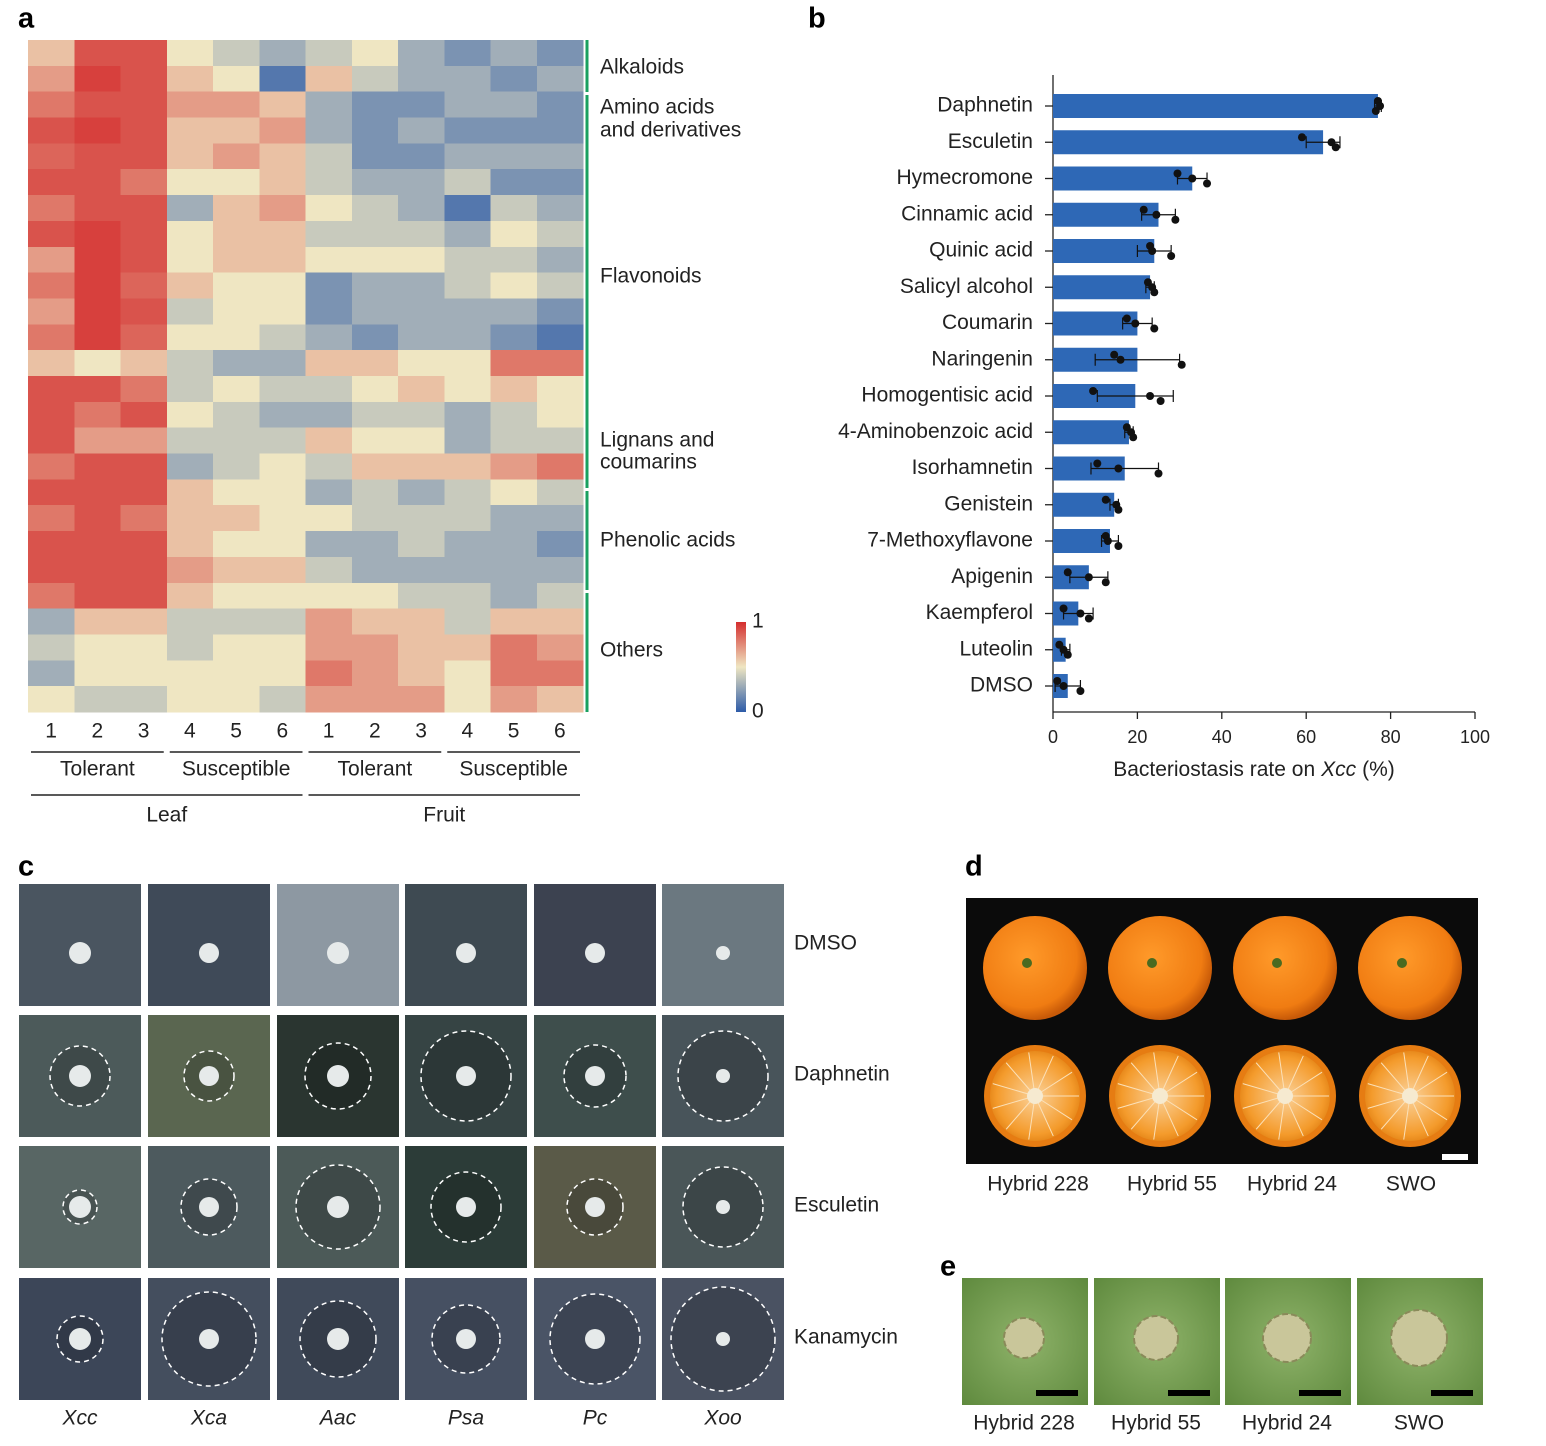 Image resolution: width=1546 pixels, height=1446 pixels. I want to click on column-label: 6, so click(283, 731).